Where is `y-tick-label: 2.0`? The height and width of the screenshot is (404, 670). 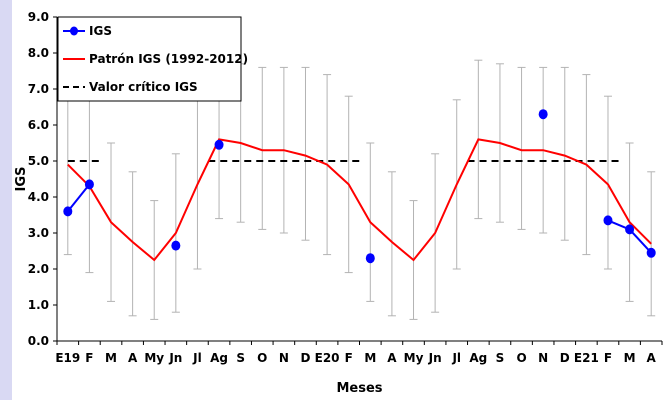 y-tick-label: 2.0 is located at coordinates (38, 269).